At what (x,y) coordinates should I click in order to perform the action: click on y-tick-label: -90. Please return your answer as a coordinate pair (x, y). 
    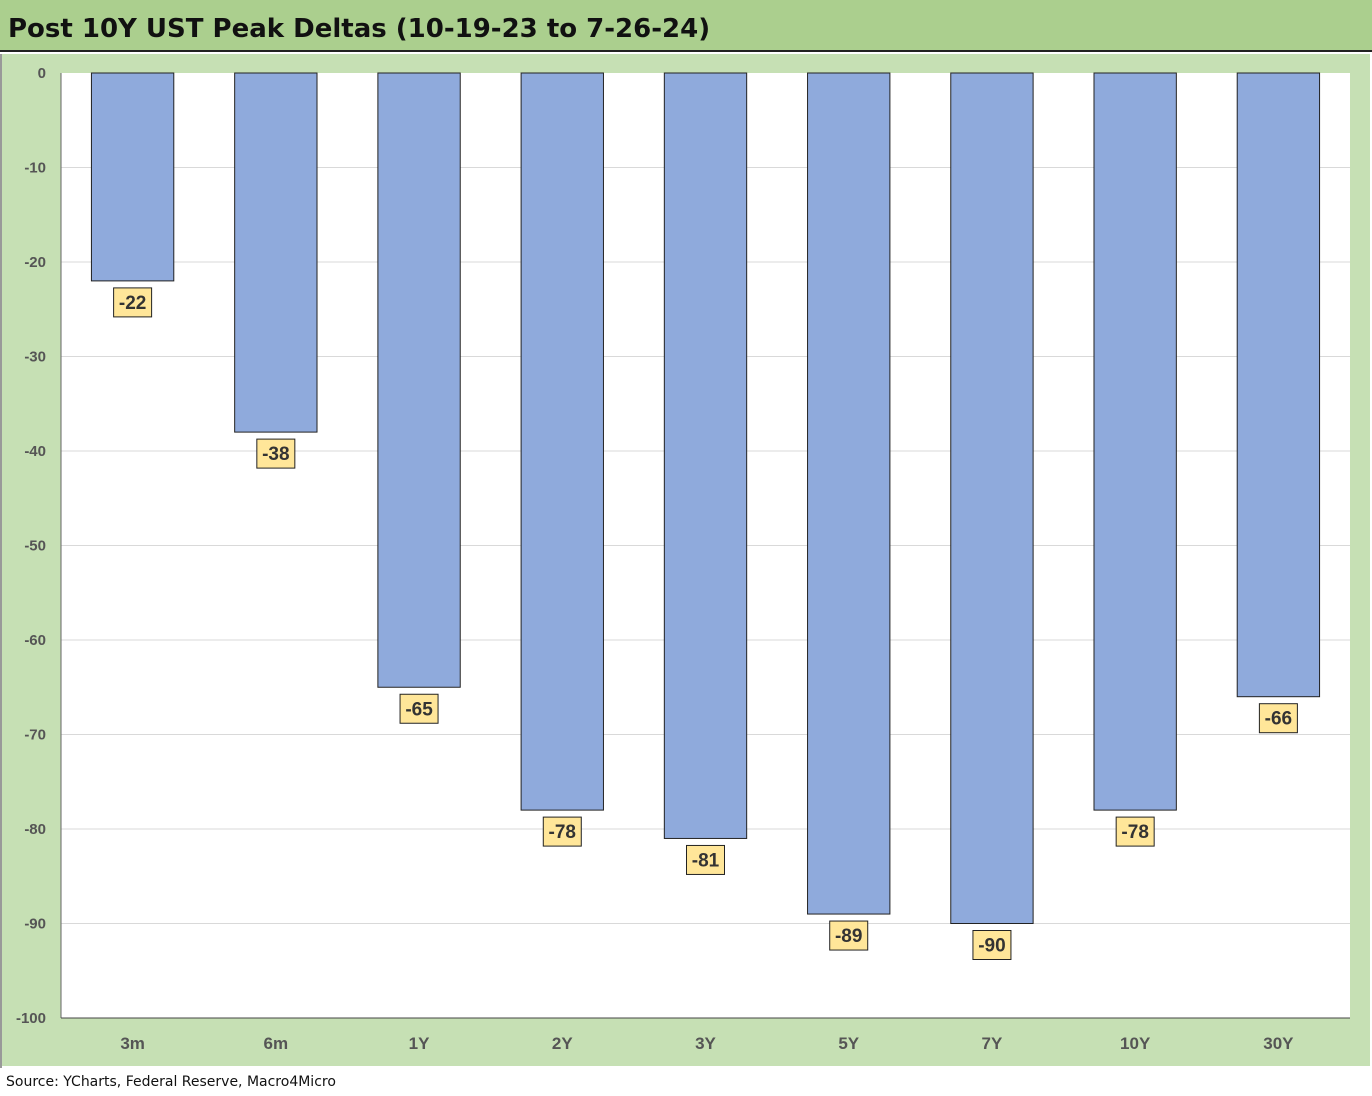
    Looking at the image, I should click on (35, 924).